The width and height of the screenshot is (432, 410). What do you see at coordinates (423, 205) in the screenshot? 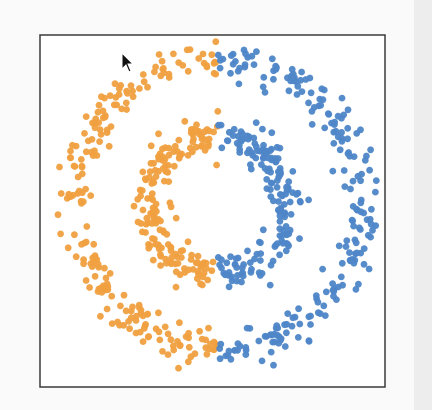
I see `side-strip` at bounding box center [423, 205].